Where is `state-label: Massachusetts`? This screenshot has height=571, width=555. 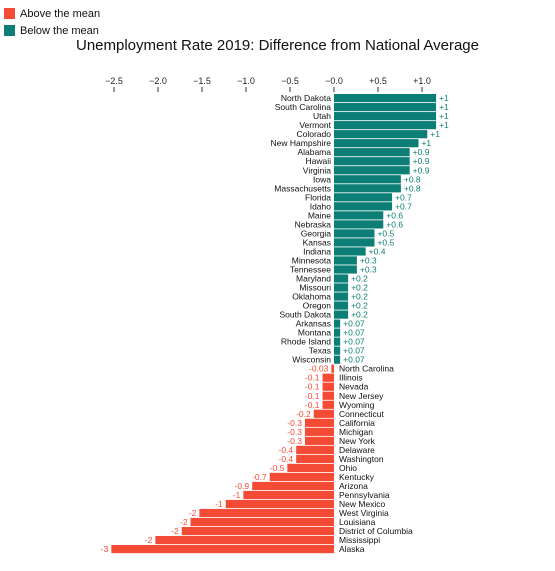 state-label: Massachusetts is located at coordinates (302, 188).